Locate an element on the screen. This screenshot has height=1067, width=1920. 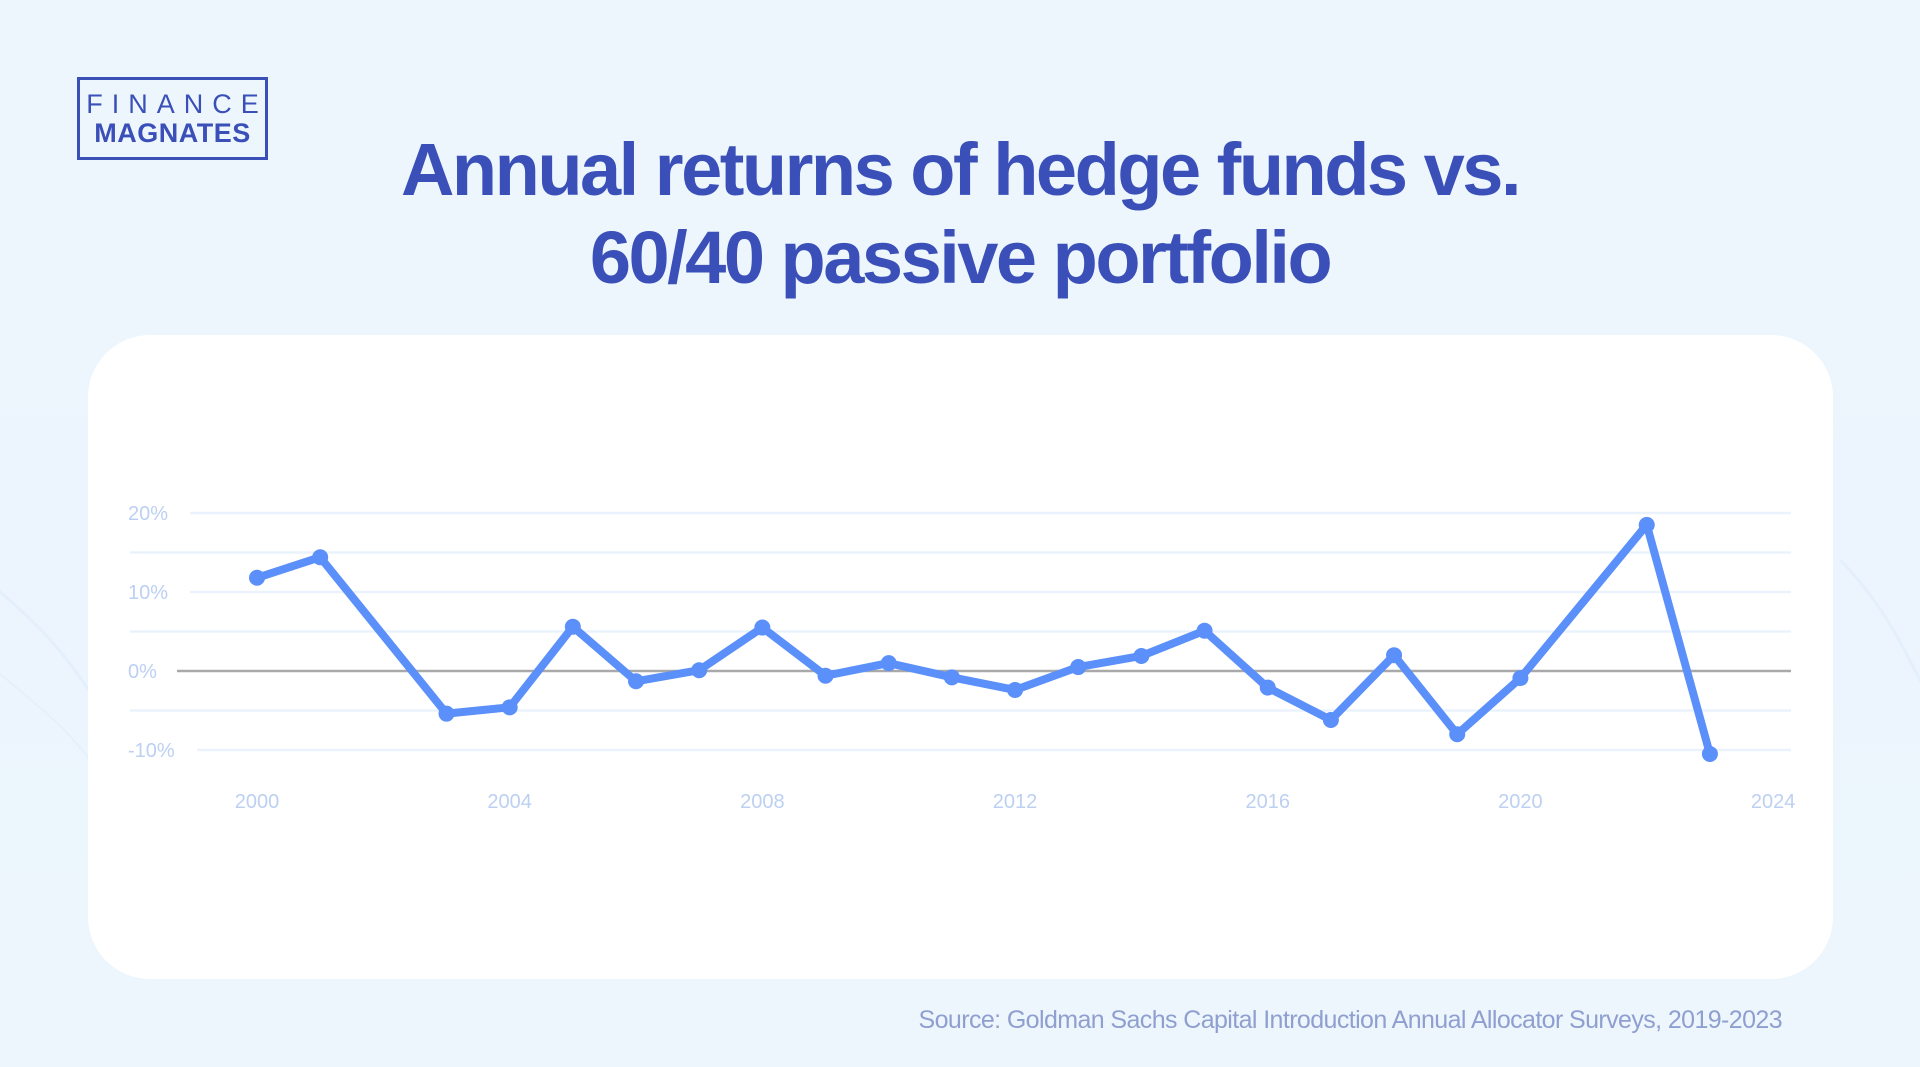
finance-magnates-logo: FINANCE MAGNATES is located at coordinates (172, 118).